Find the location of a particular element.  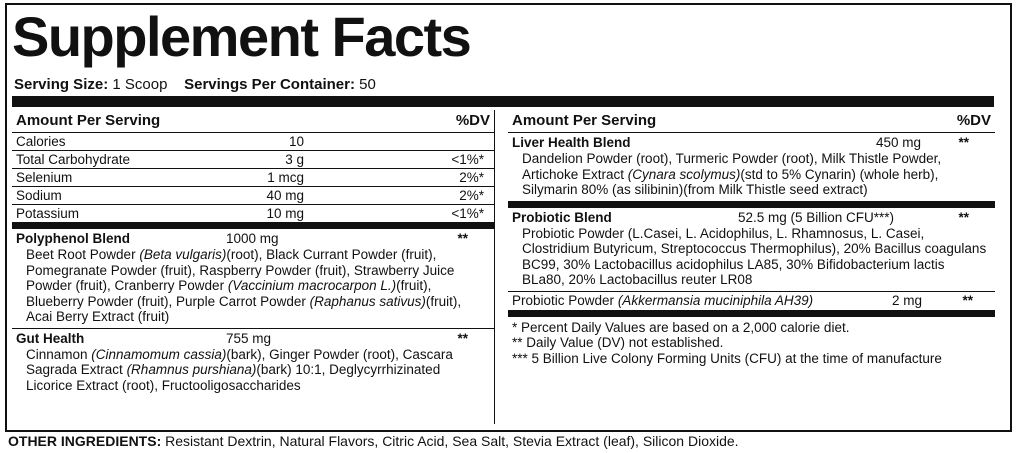

blend-amount: 1000 mg is located at coordinates (252, 238).